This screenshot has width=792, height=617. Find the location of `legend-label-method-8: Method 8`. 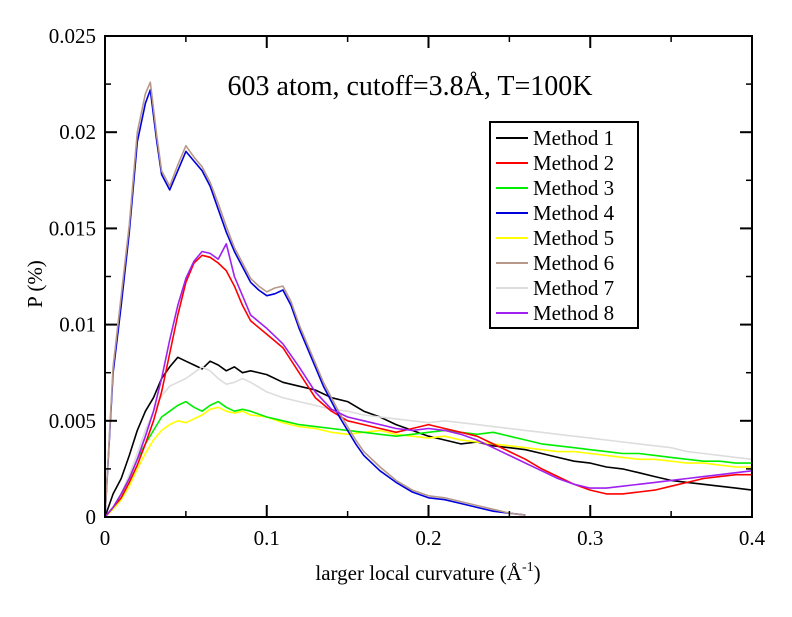

legend-label-method-8: Method 8 is located at coordinates (573, 313).